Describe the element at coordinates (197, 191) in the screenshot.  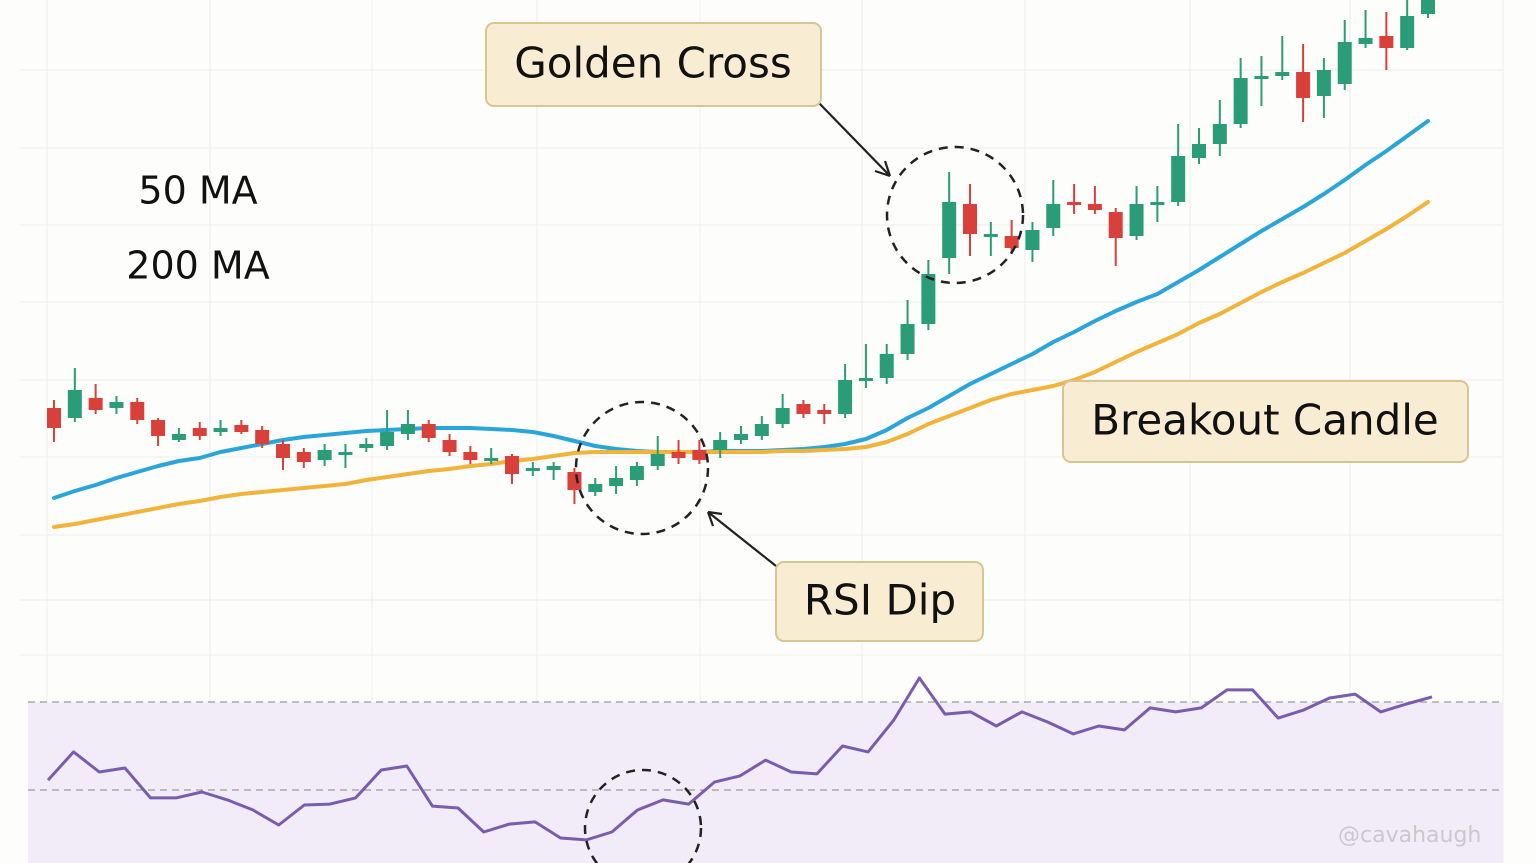
I see `legend-label: 50 MA` at that location.